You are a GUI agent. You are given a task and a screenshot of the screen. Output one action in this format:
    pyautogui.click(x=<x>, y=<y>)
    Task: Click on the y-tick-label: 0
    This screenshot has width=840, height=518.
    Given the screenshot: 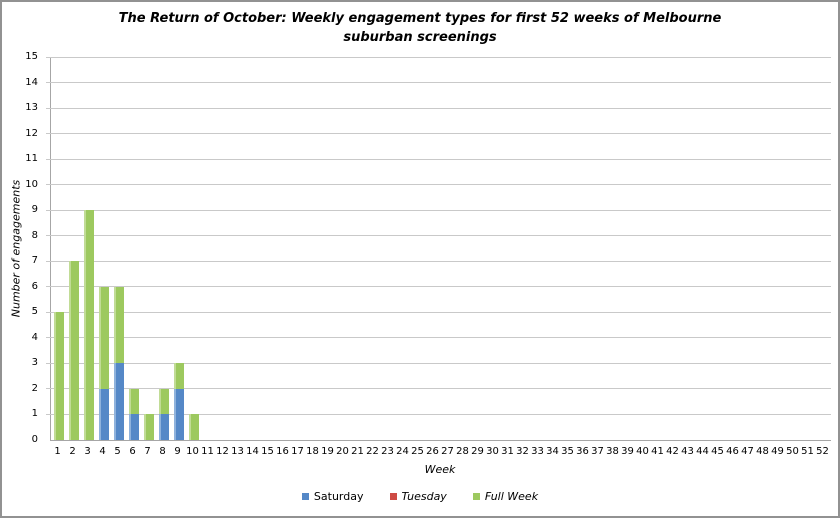 What is the action you would take?
    pyautogui.click(x=34, y=439)
    